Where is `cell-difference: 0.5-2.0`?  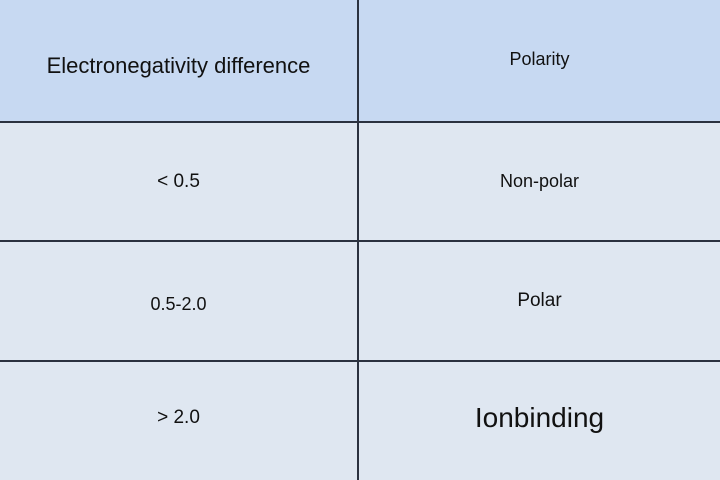 cell-difference: 0.5-2.0 is located at coordinates (179, 301).